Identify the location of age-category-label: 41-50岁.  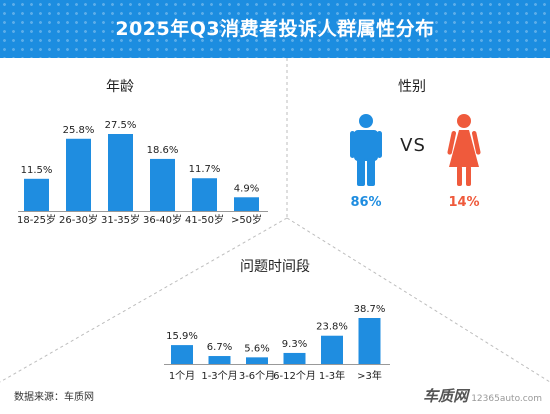
(204, 219).